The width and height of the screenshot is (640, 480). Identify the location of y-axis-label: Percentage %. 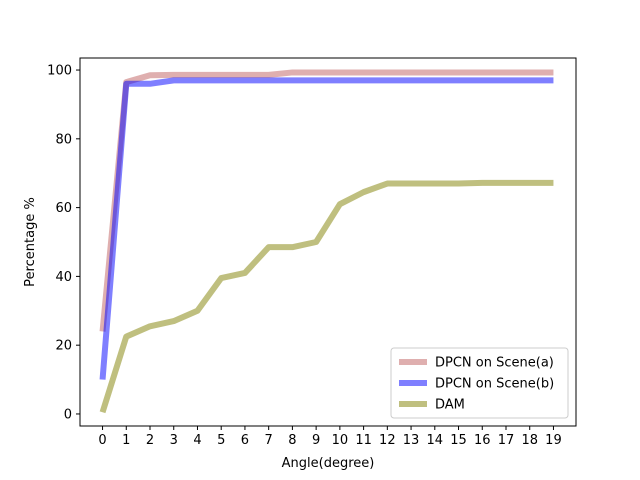
(30, 242).